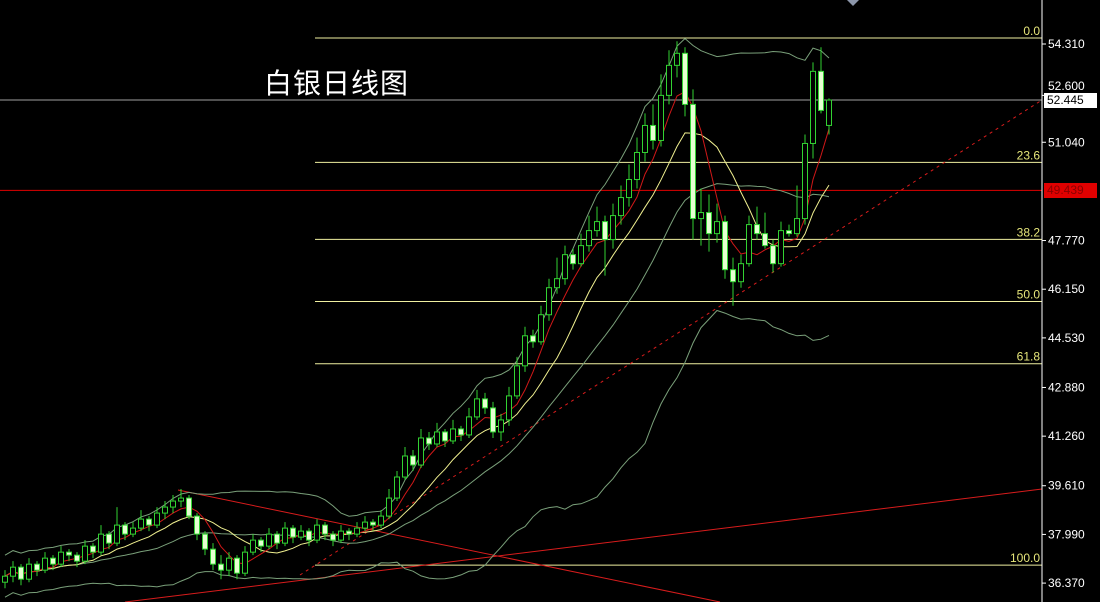  I want to click on price-axis-label: 41.260, so click(1066, 436).